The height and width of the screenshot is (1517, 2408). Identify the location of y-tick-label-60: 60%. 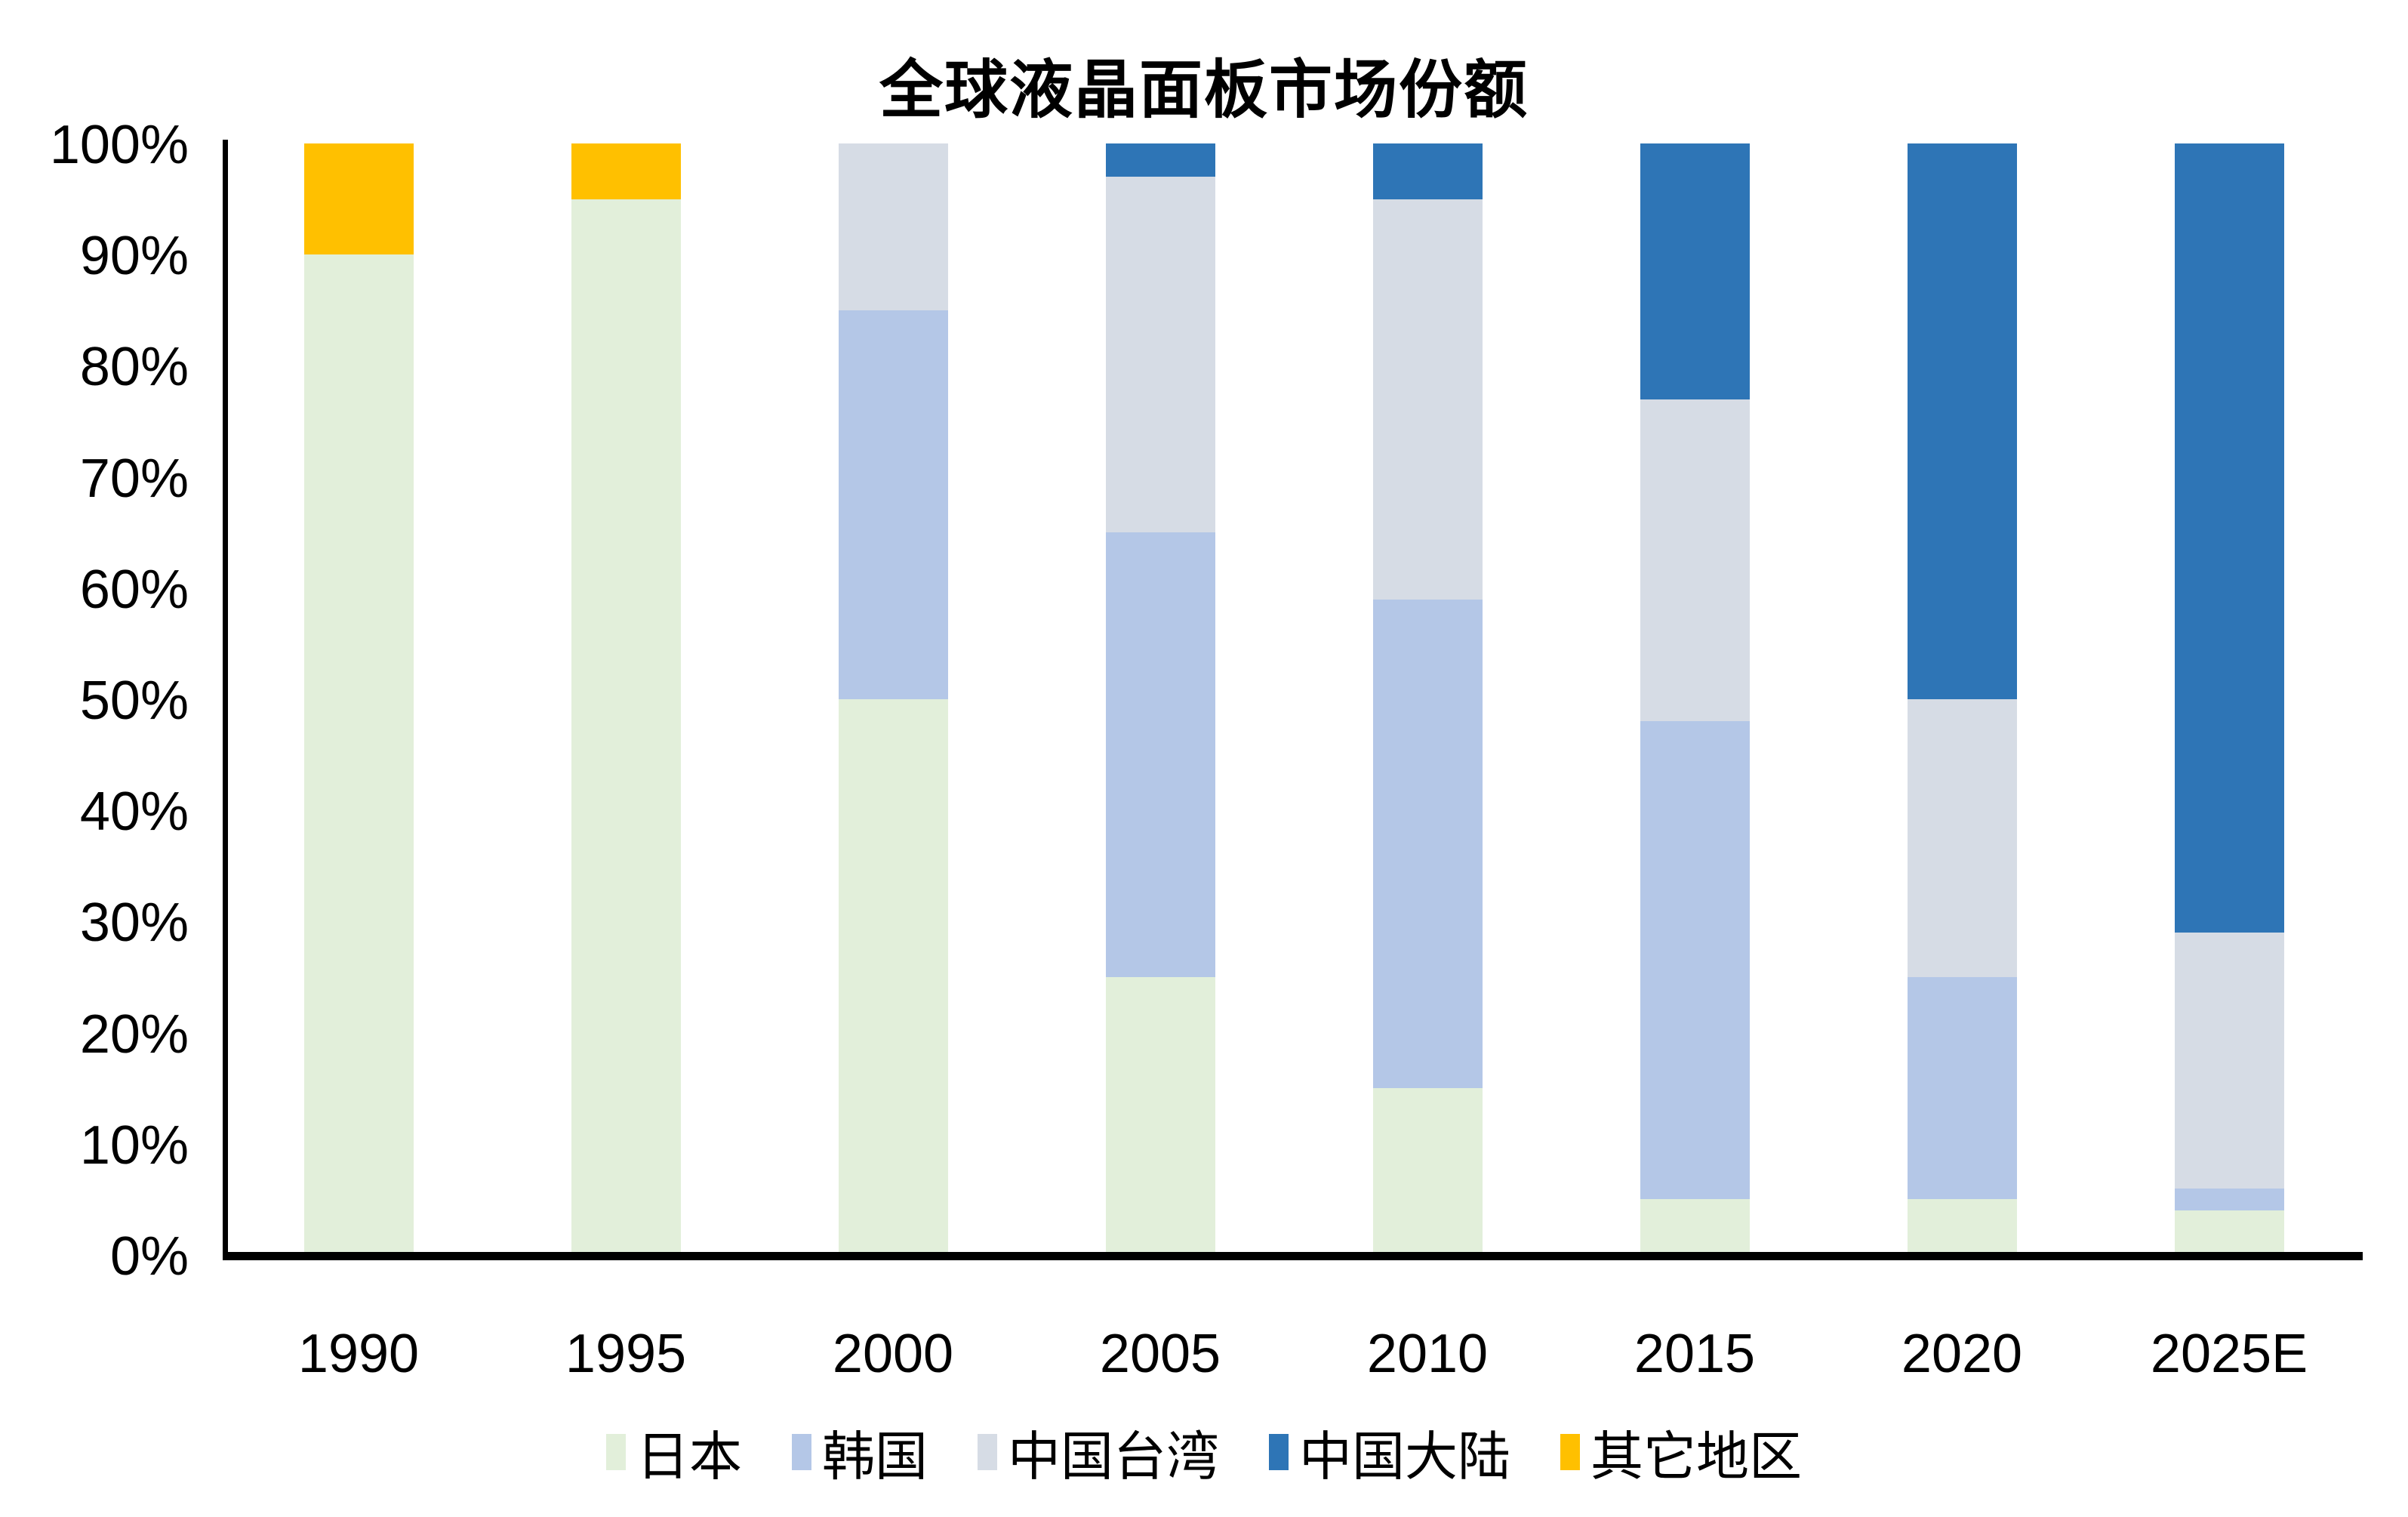
(134, 589).